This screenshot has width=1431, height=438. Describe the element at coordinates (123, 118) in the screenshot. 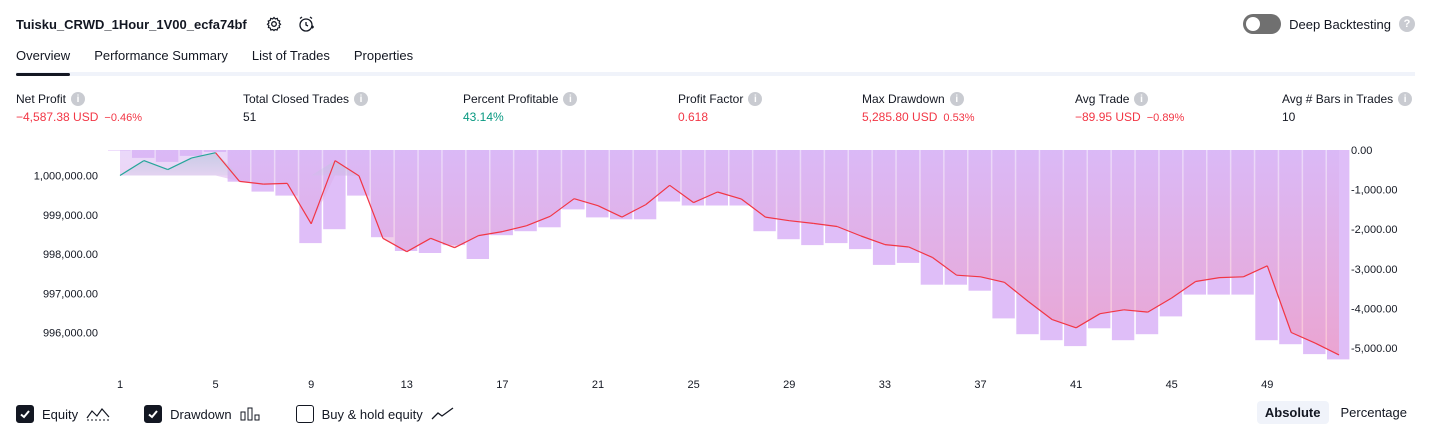

I see `metric-sub-value: −0.46%` at that location.